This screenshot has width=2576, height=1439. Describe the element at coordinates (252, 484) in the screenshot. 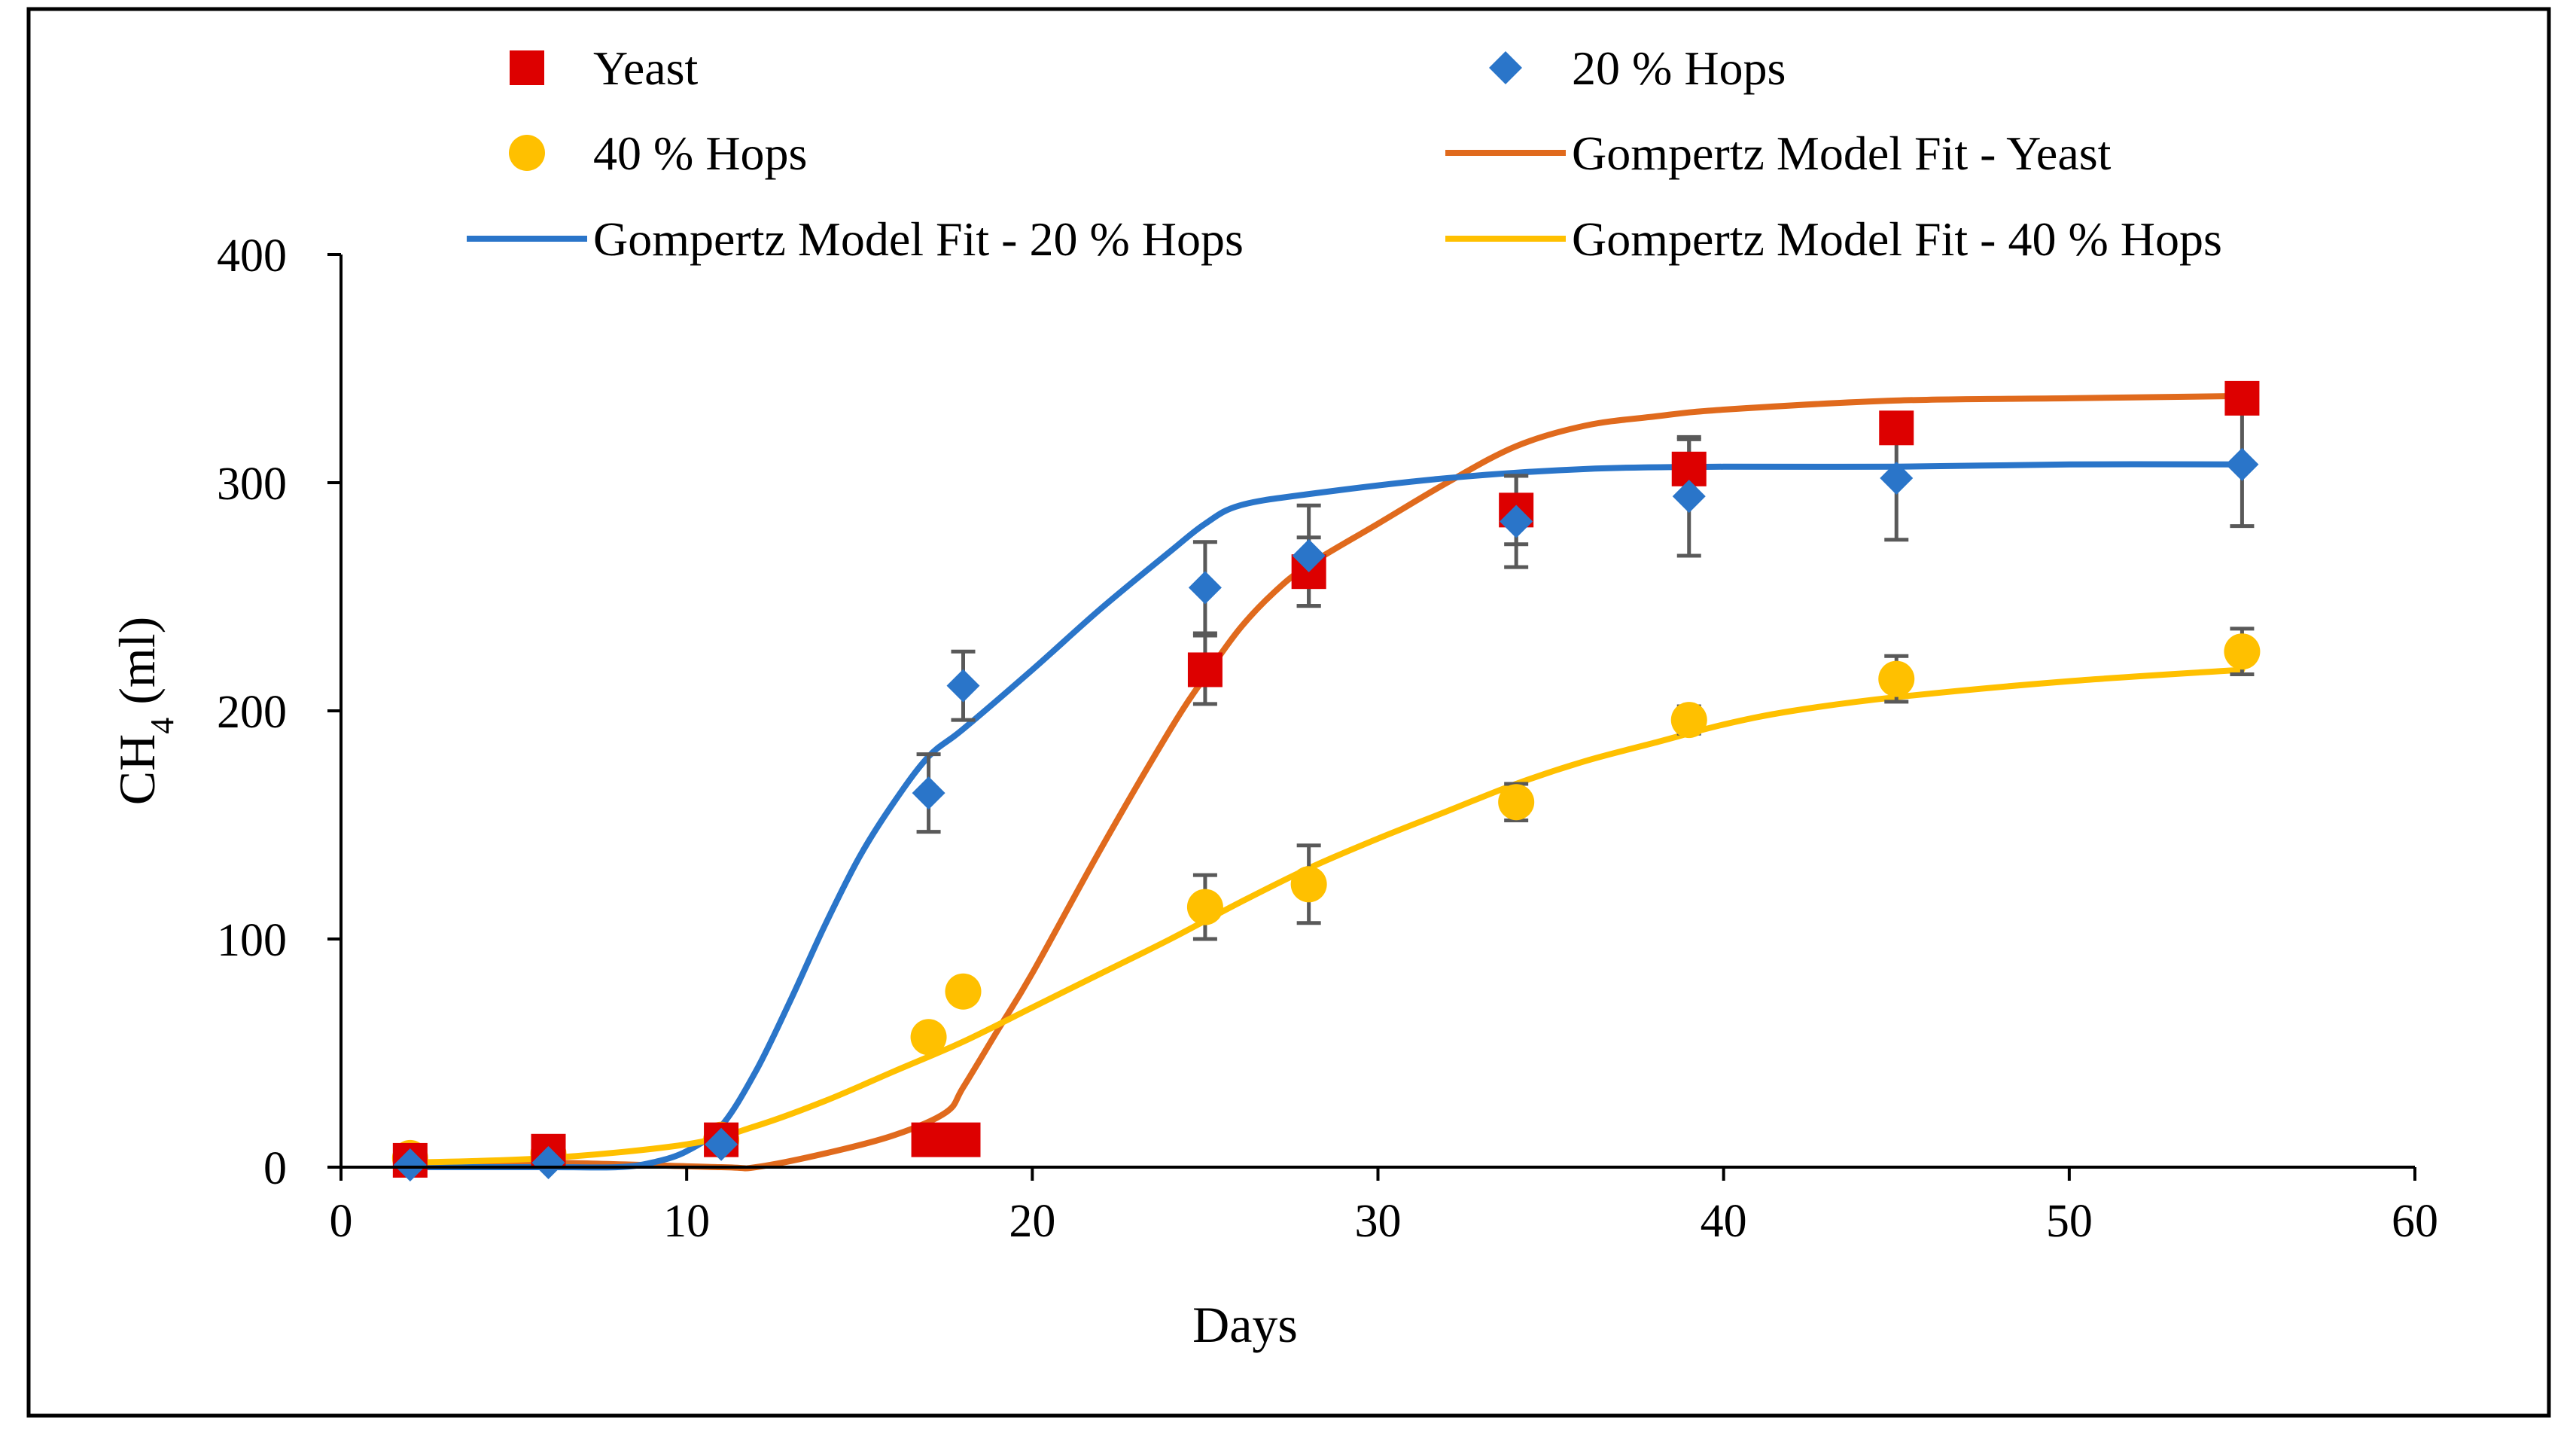

I see `y-tick-label: 300` at that location.